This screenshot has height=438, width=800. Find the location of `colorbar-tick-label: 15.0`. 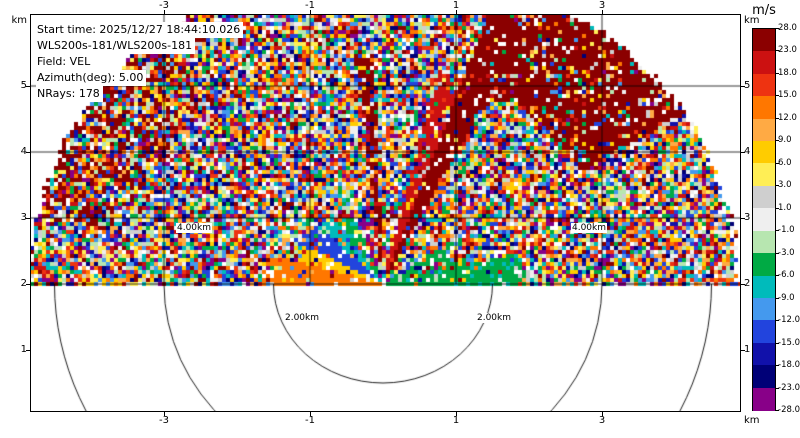

colorbar-tick-label: 15.0 is located at coordinates (787, 95).